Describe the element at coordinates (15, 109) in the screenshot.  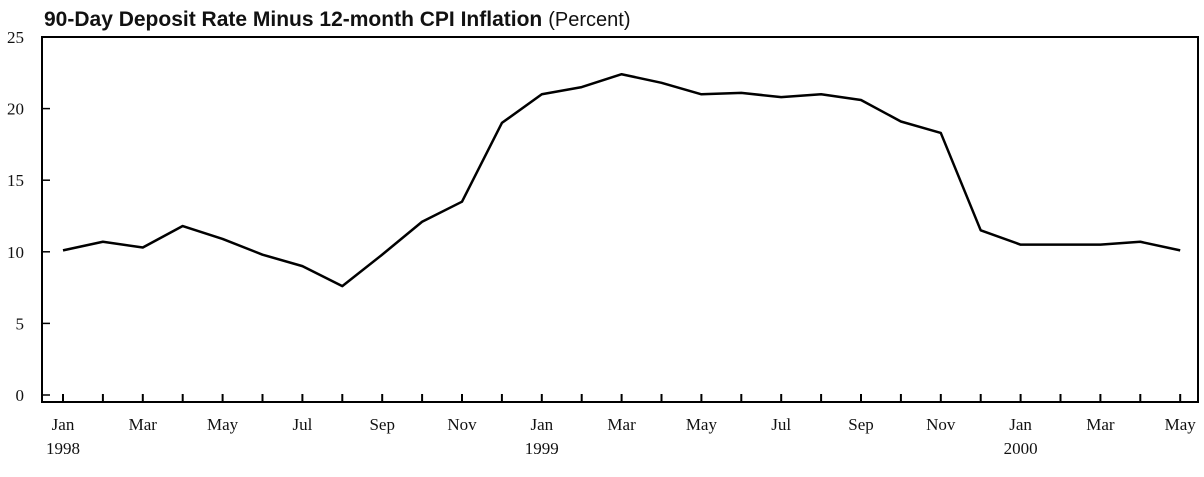
I see `y-tick-label: 20` at that location.